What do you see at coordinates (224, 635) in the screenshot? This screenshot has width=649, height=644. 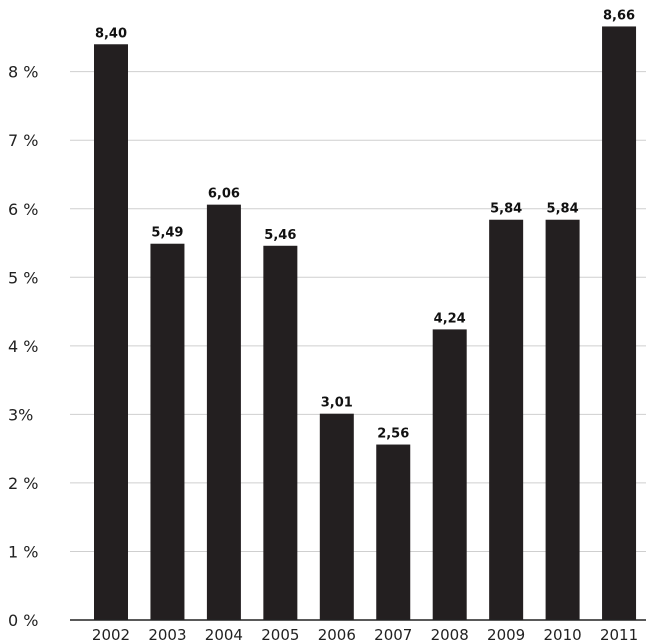 I see `x-tick-label: 2004` at bounding box center [224, 635].